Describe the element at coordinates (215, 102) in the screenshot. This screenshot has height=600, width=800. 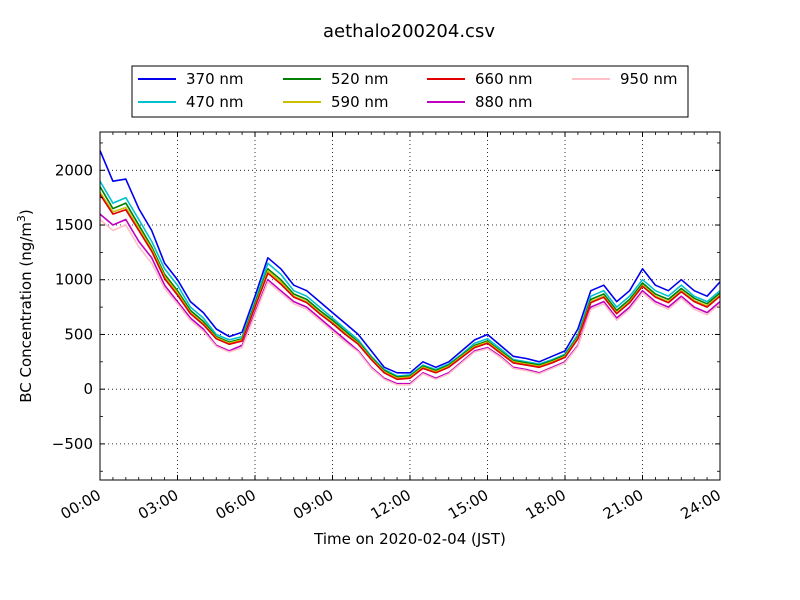
I see `legend-label: 470 nm` at that location.